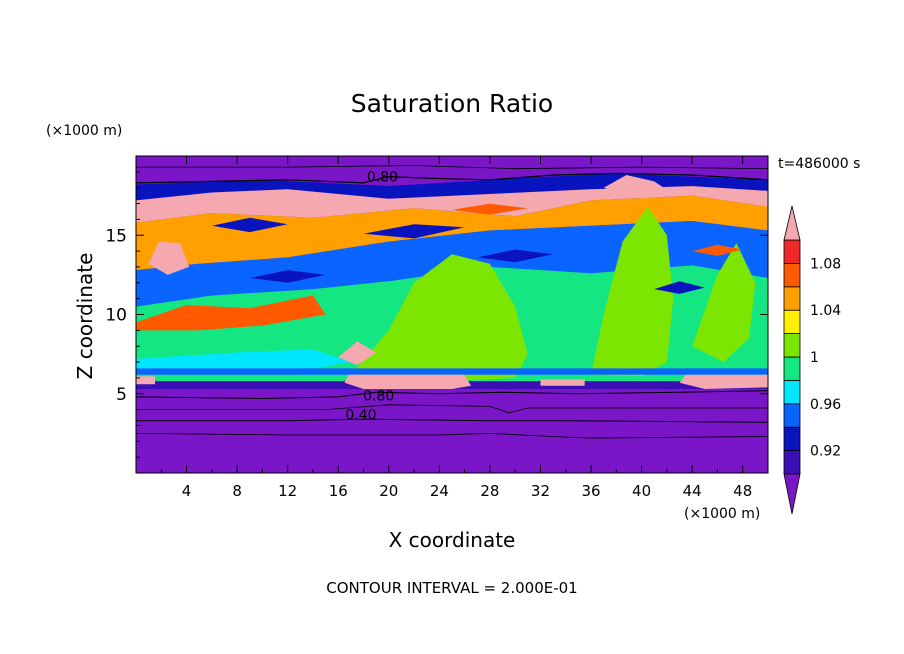 The image size is (904, 654). What do you see at coordinates (722, 514) in the screenshot?
I see `x-unit-label: (×1000 m)` at bounding box center [722, 514].